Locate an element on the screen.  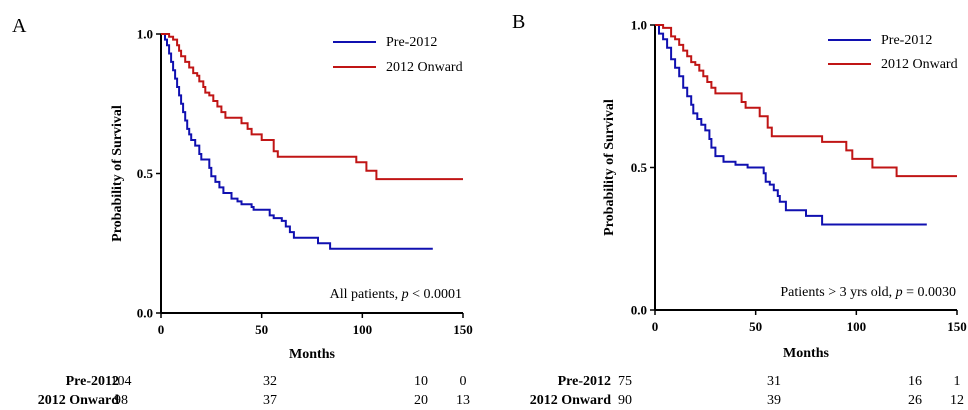
risk-count: 98 is located at coordinates (121, 400).